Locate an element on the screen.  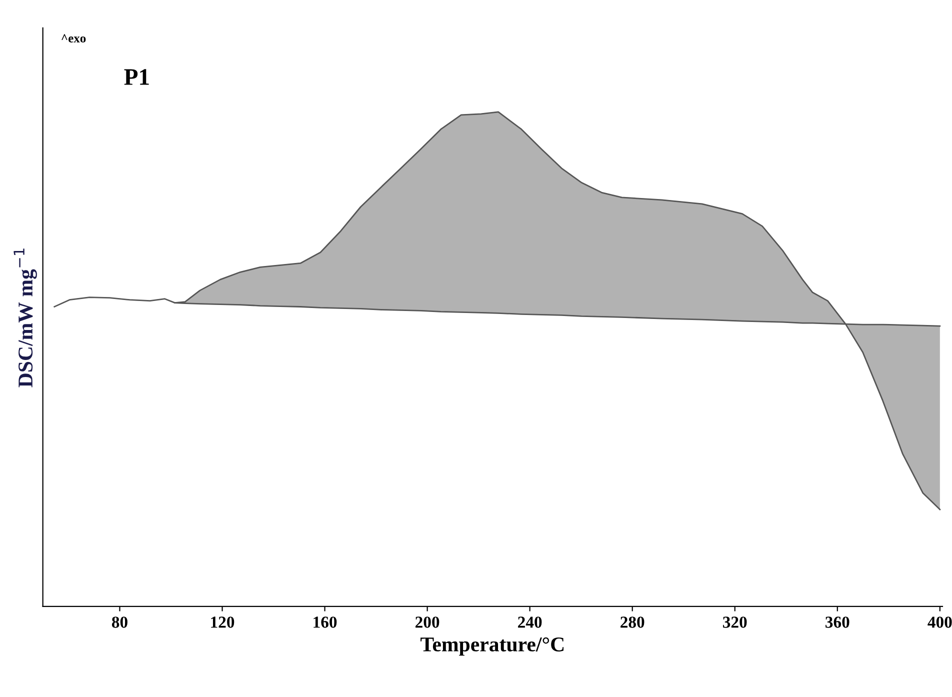
x-tick-label: 120 is located at coordinates (222, 622).